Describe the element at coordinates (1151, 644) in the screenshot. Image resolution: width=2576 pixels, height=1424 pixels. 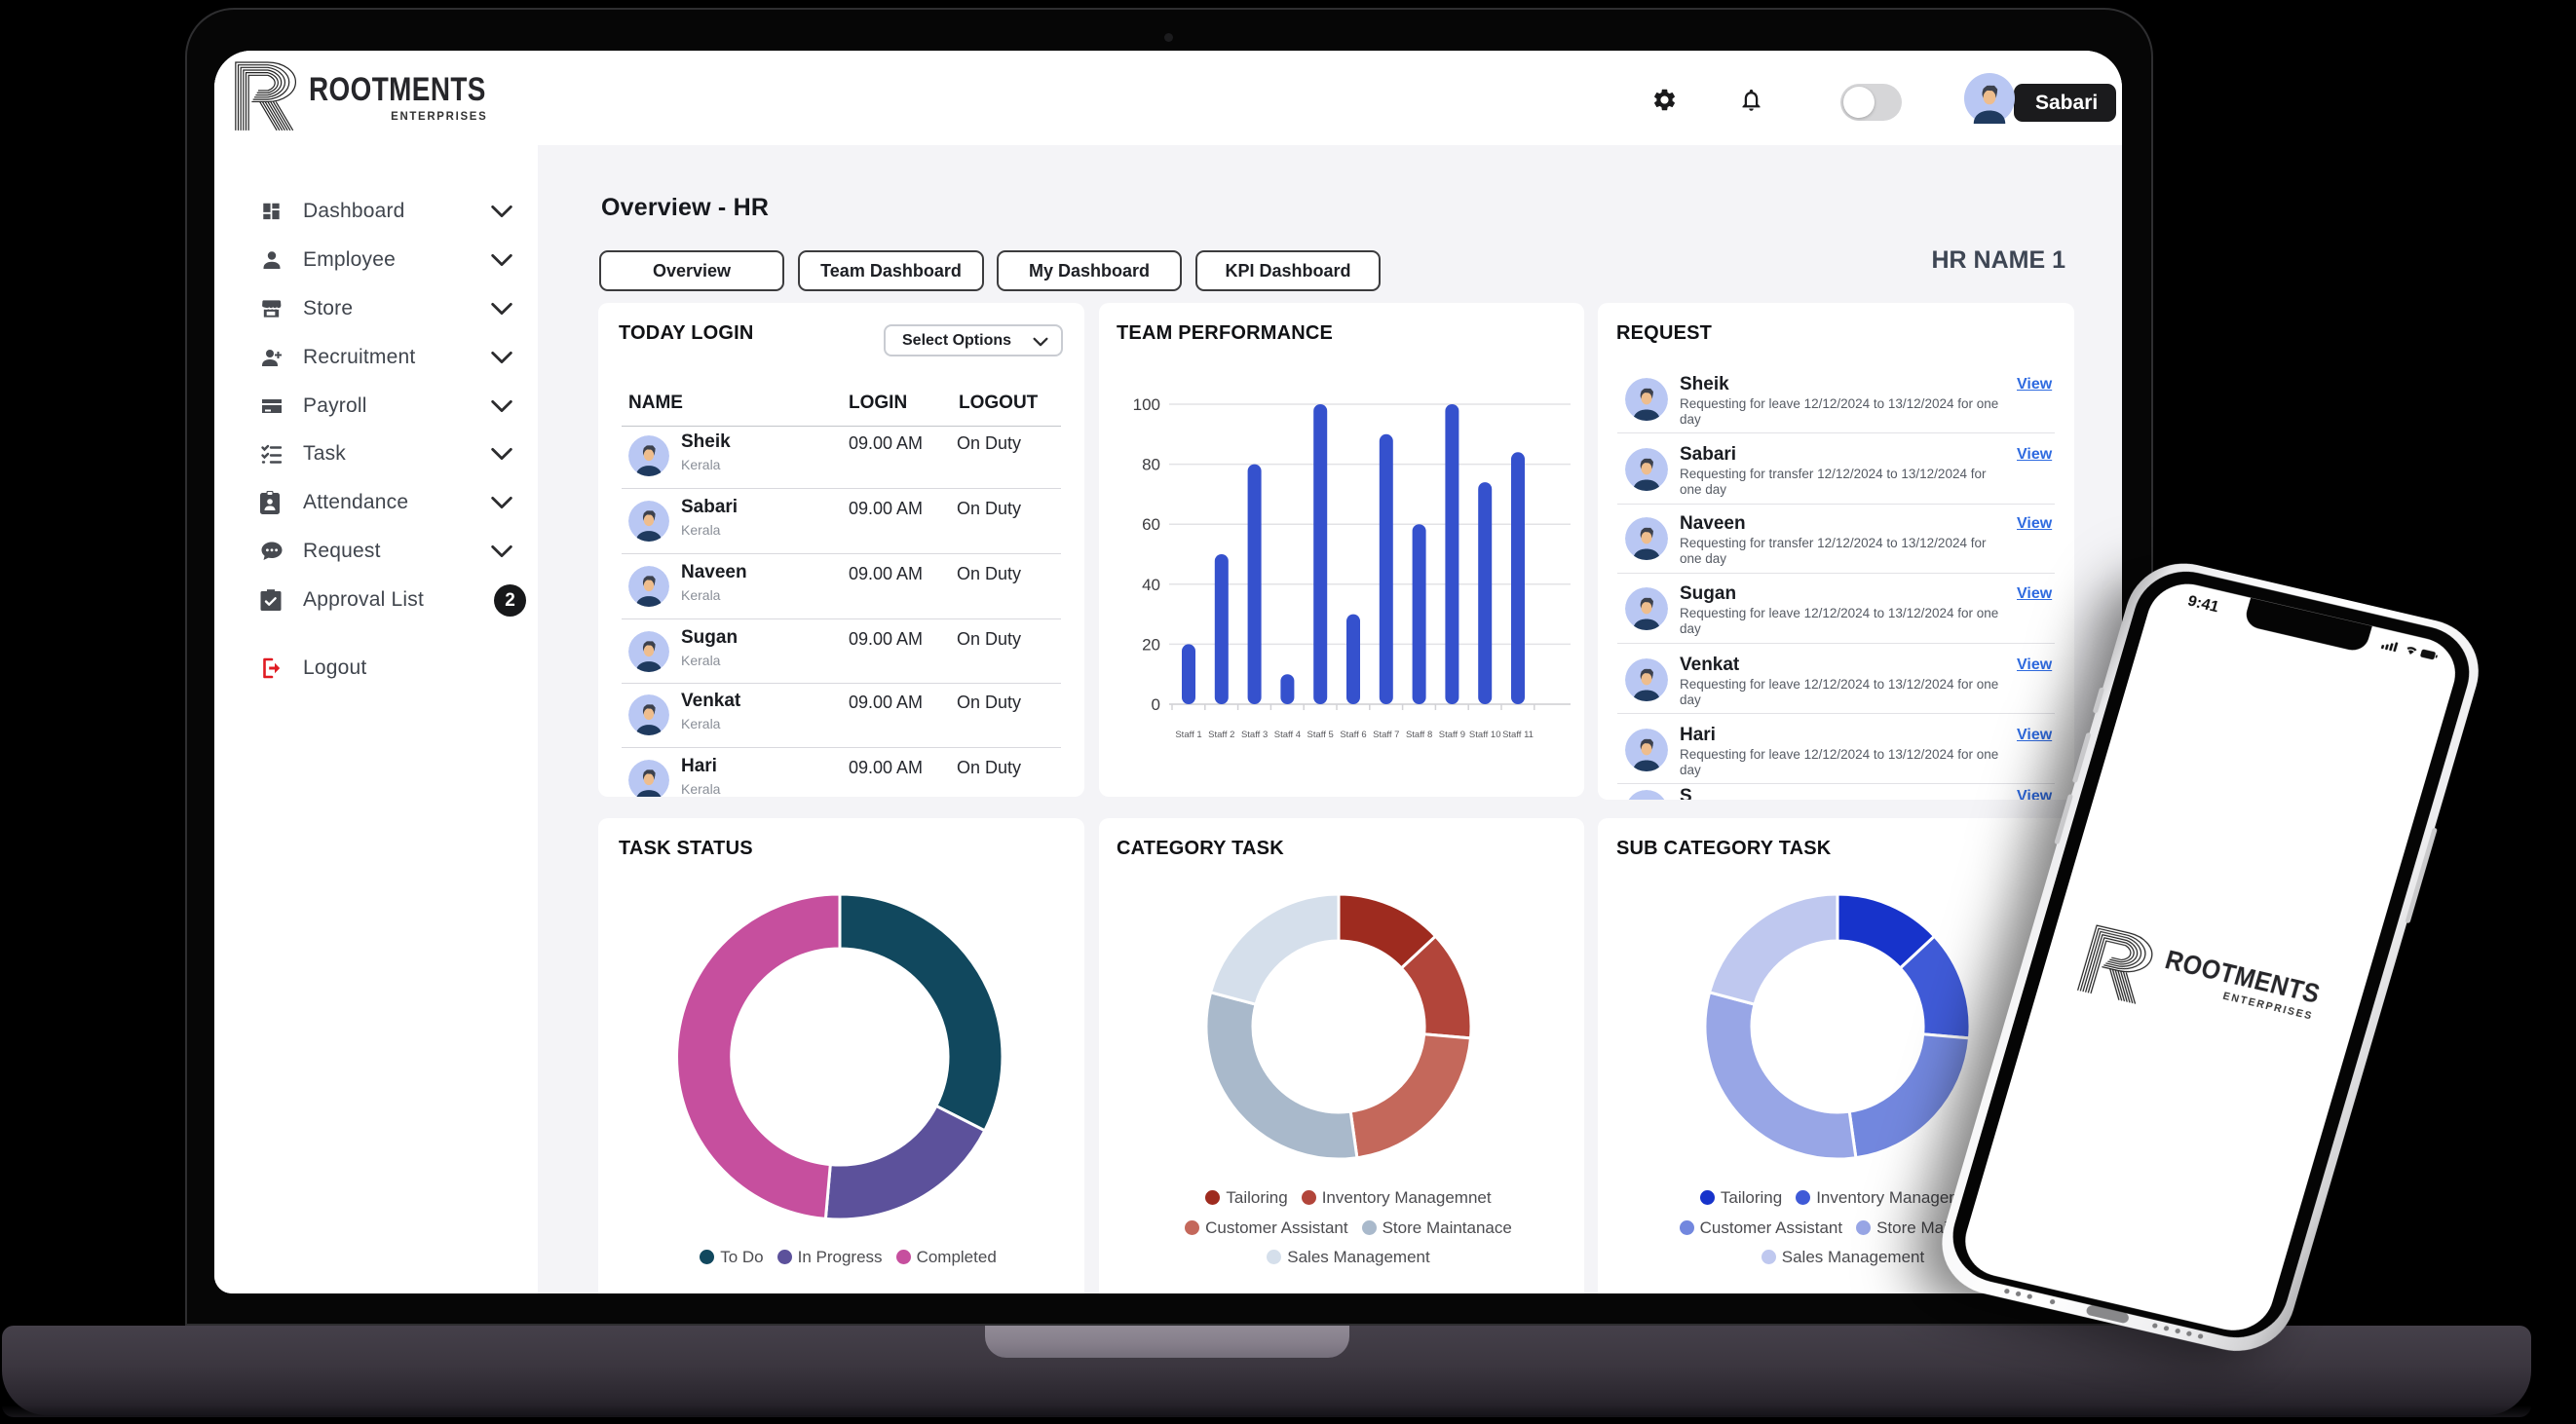
I see `svg-text: 20` at that location.